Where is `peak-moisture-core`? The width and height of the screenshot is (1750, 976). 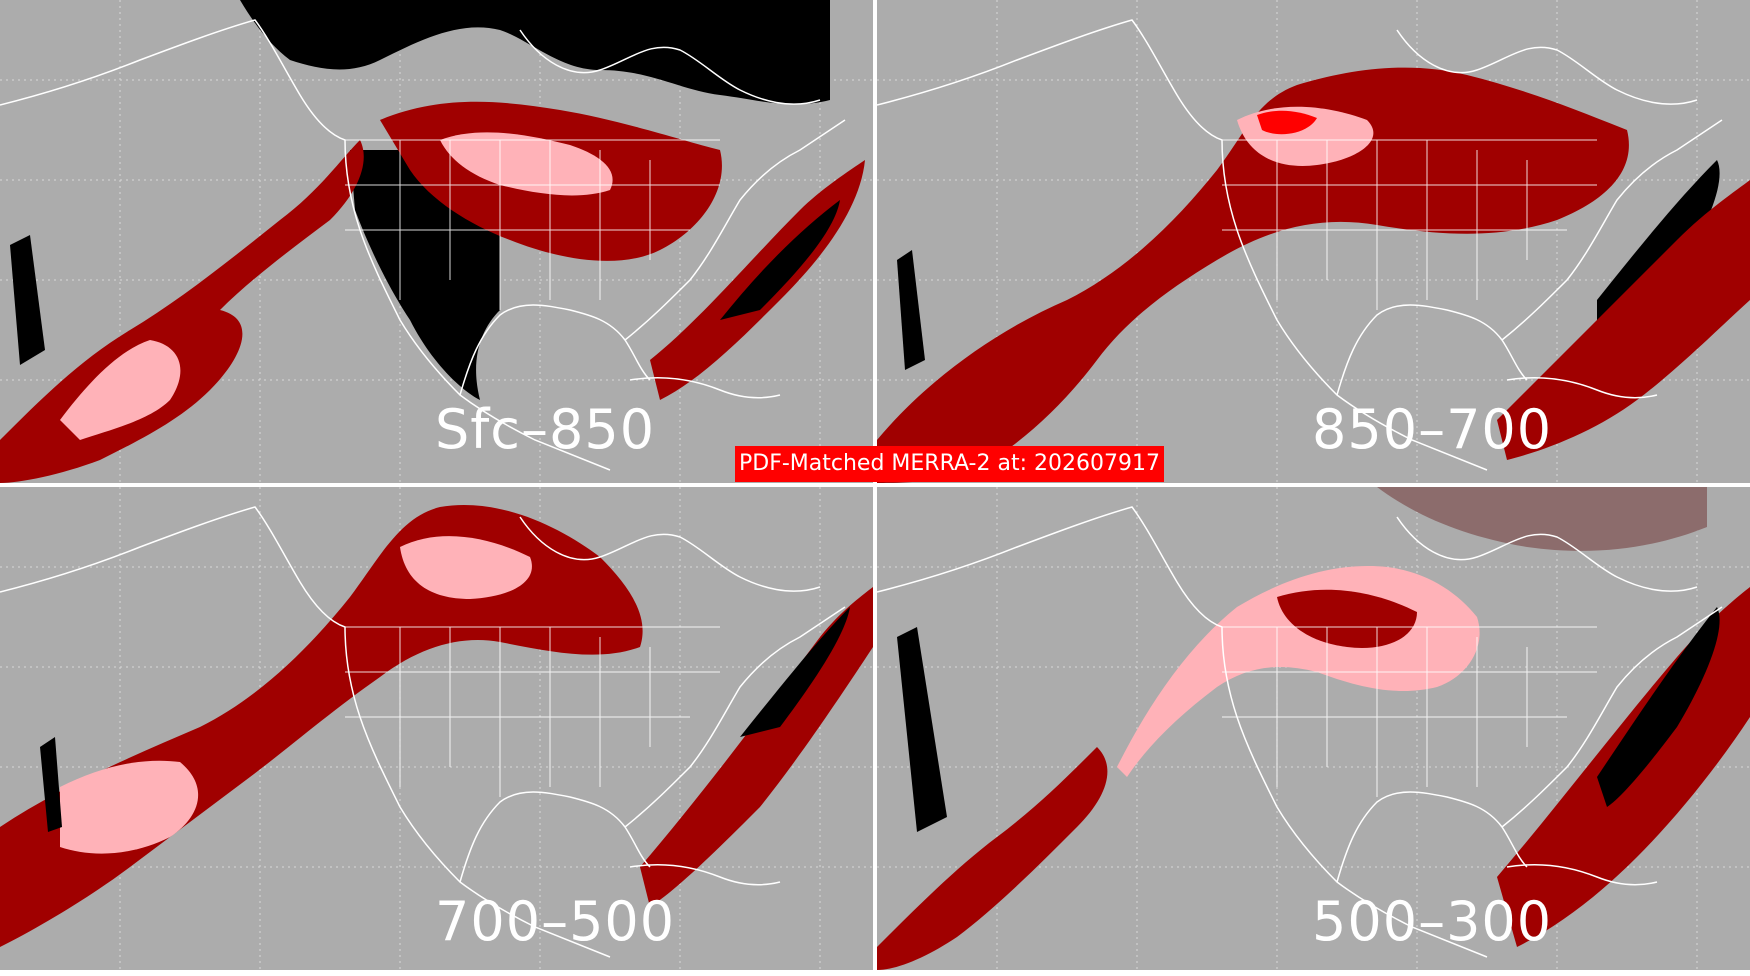 peak-moisture-core is located at coordinates (1287, 122).